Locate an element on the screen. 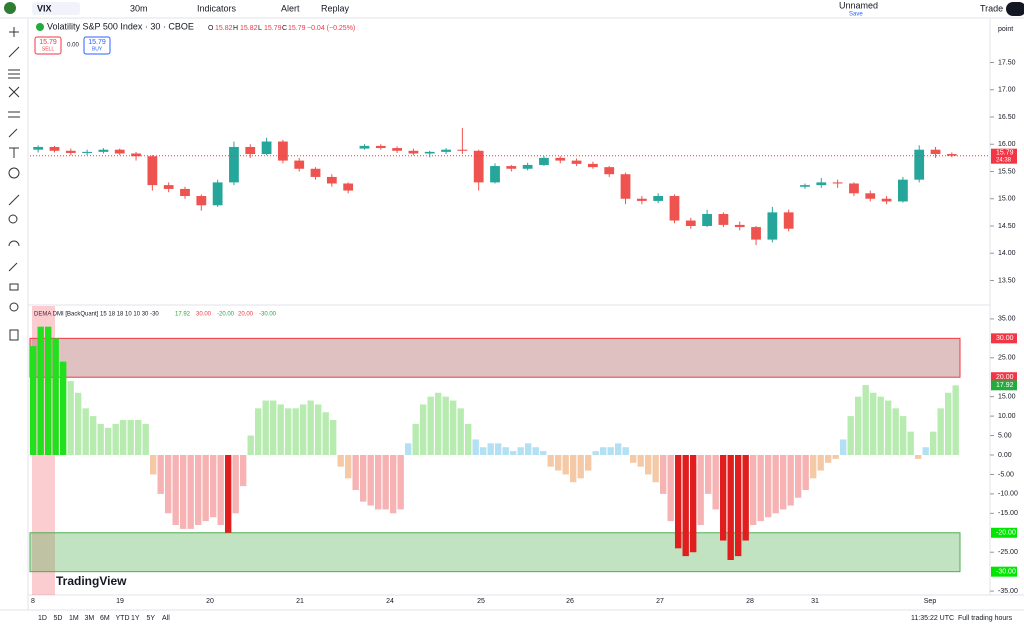 The height and width of the screenshot is (634, 1024). time-label: 31 is located at coordinates (815, 601).